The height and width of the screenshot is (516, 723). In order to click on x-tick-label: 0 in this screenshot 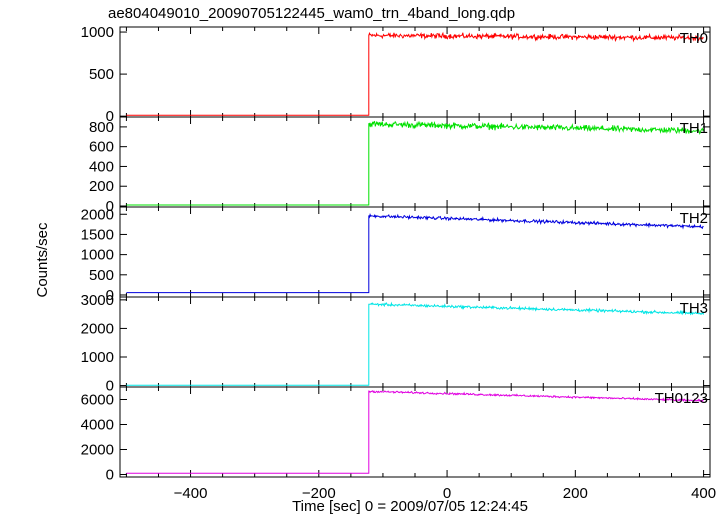, I will do `click(447, 493)`.